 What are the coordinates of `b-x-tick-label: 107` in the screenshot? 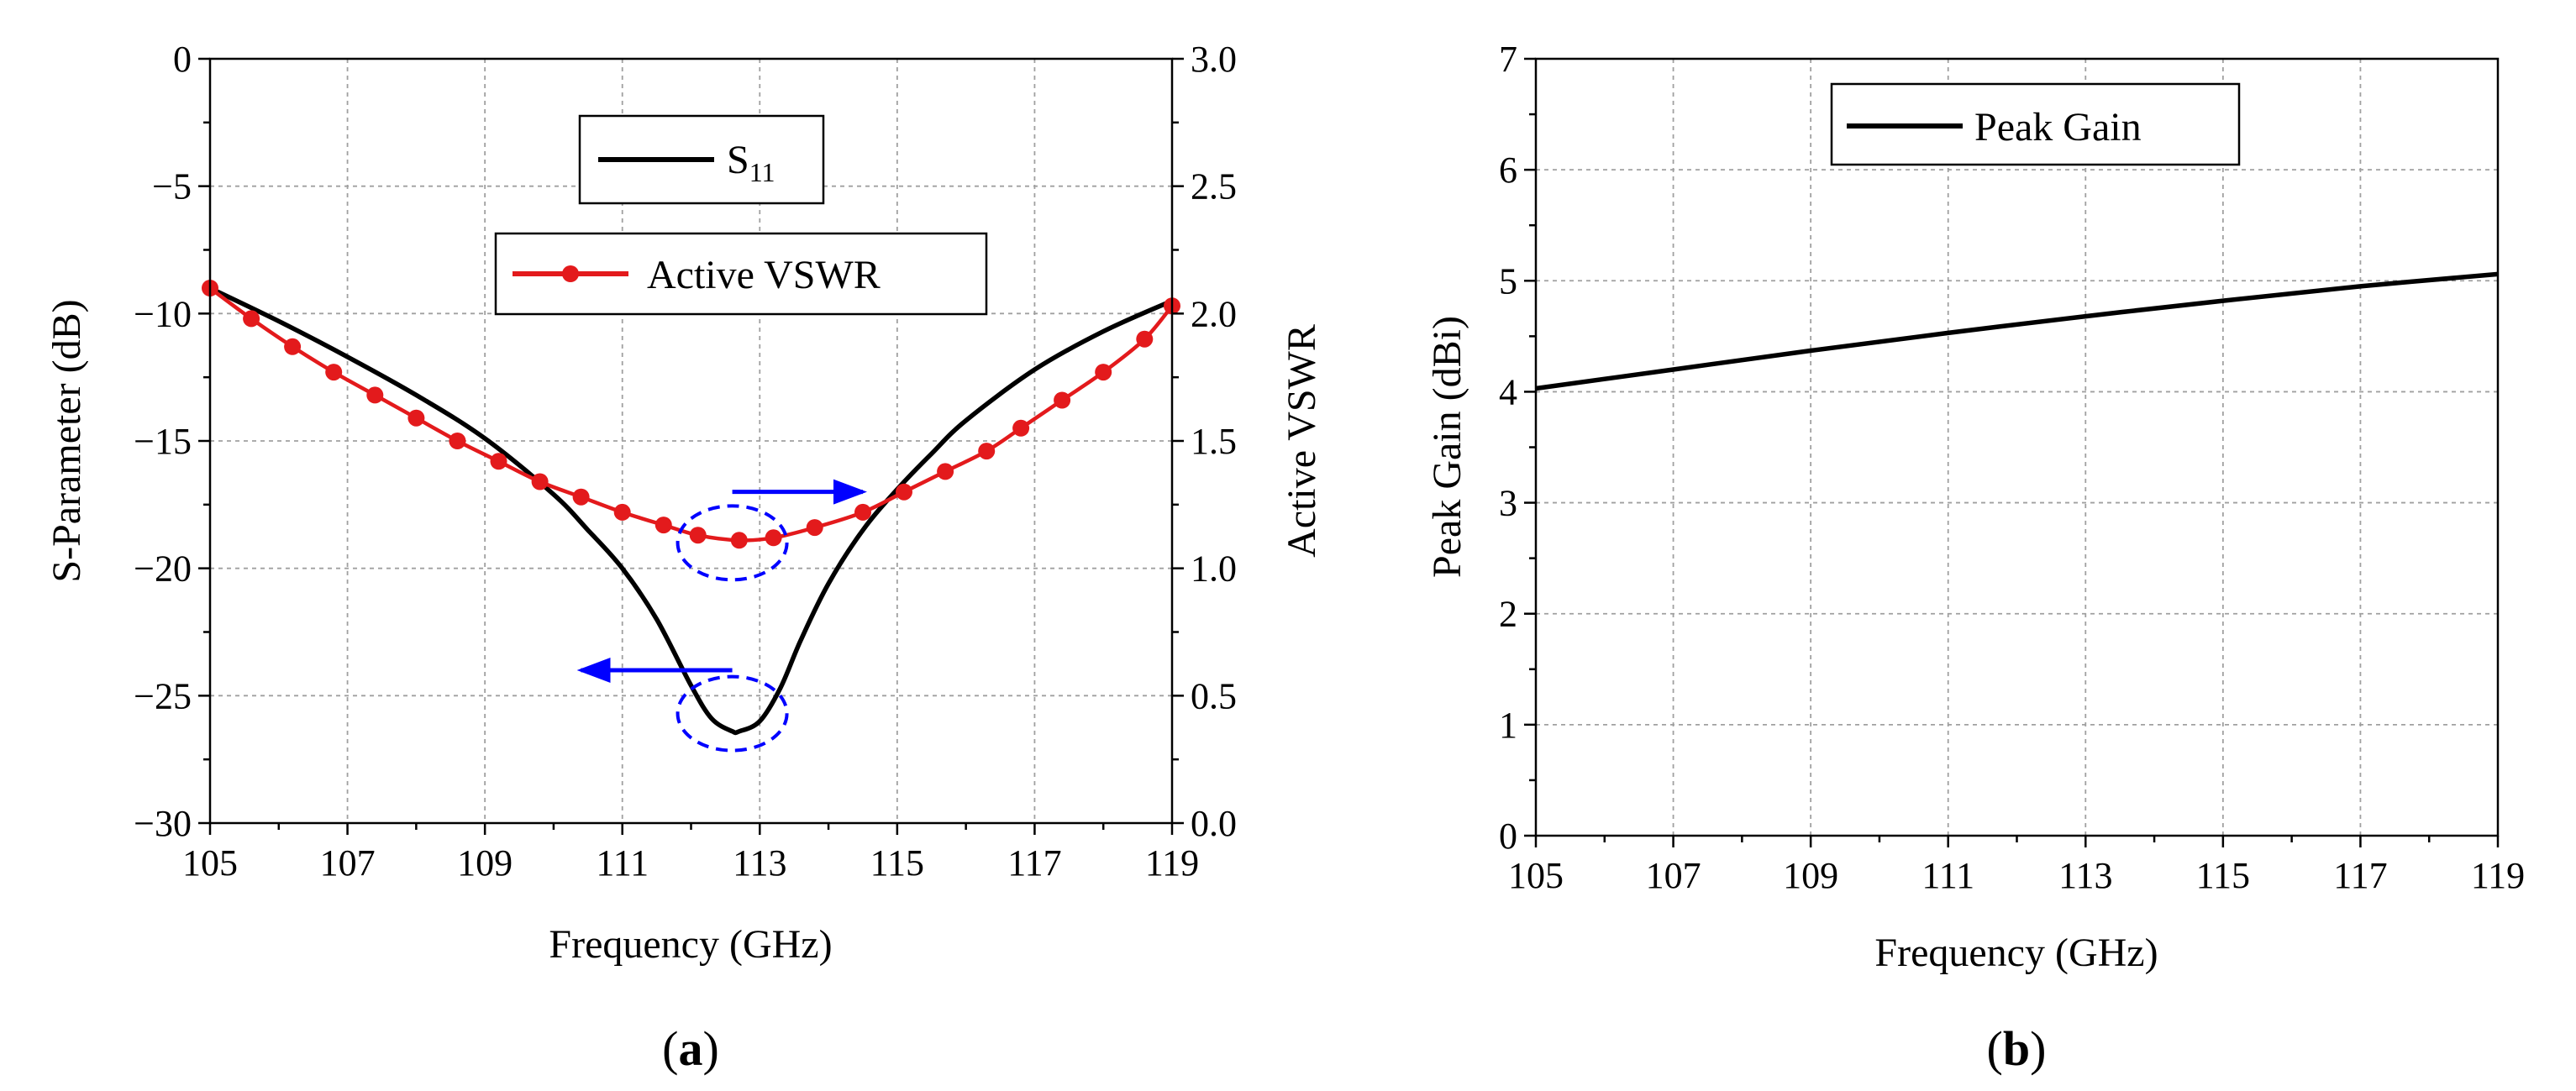 It's located at (1673, 875).